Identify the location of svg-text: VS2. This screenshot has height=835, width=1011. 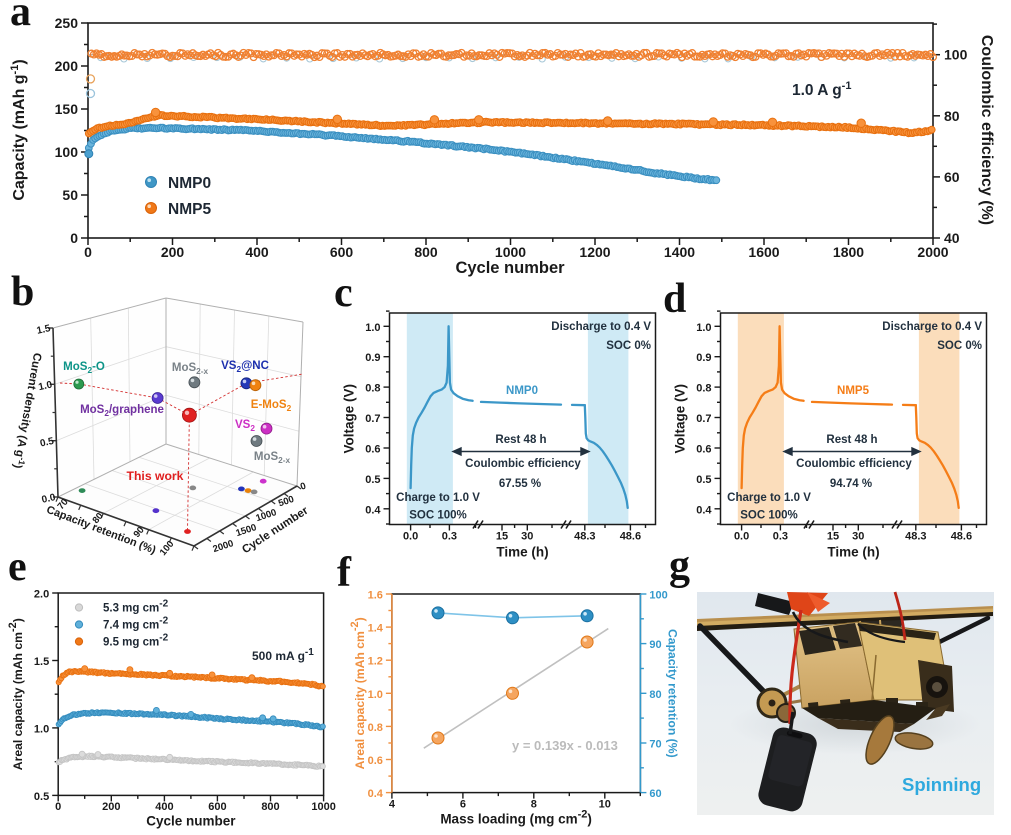
(245, 426).